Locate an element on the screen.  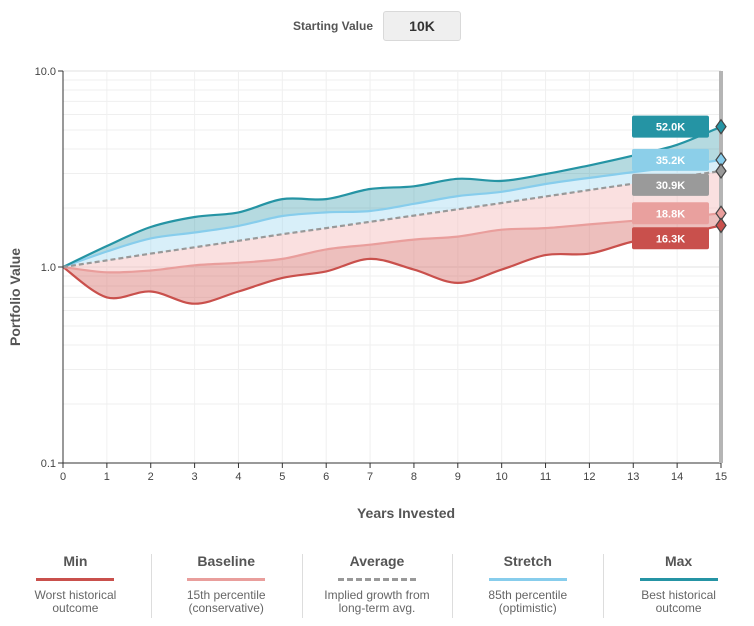
x-tick-label: 2 is located at coordinates (151, 477).